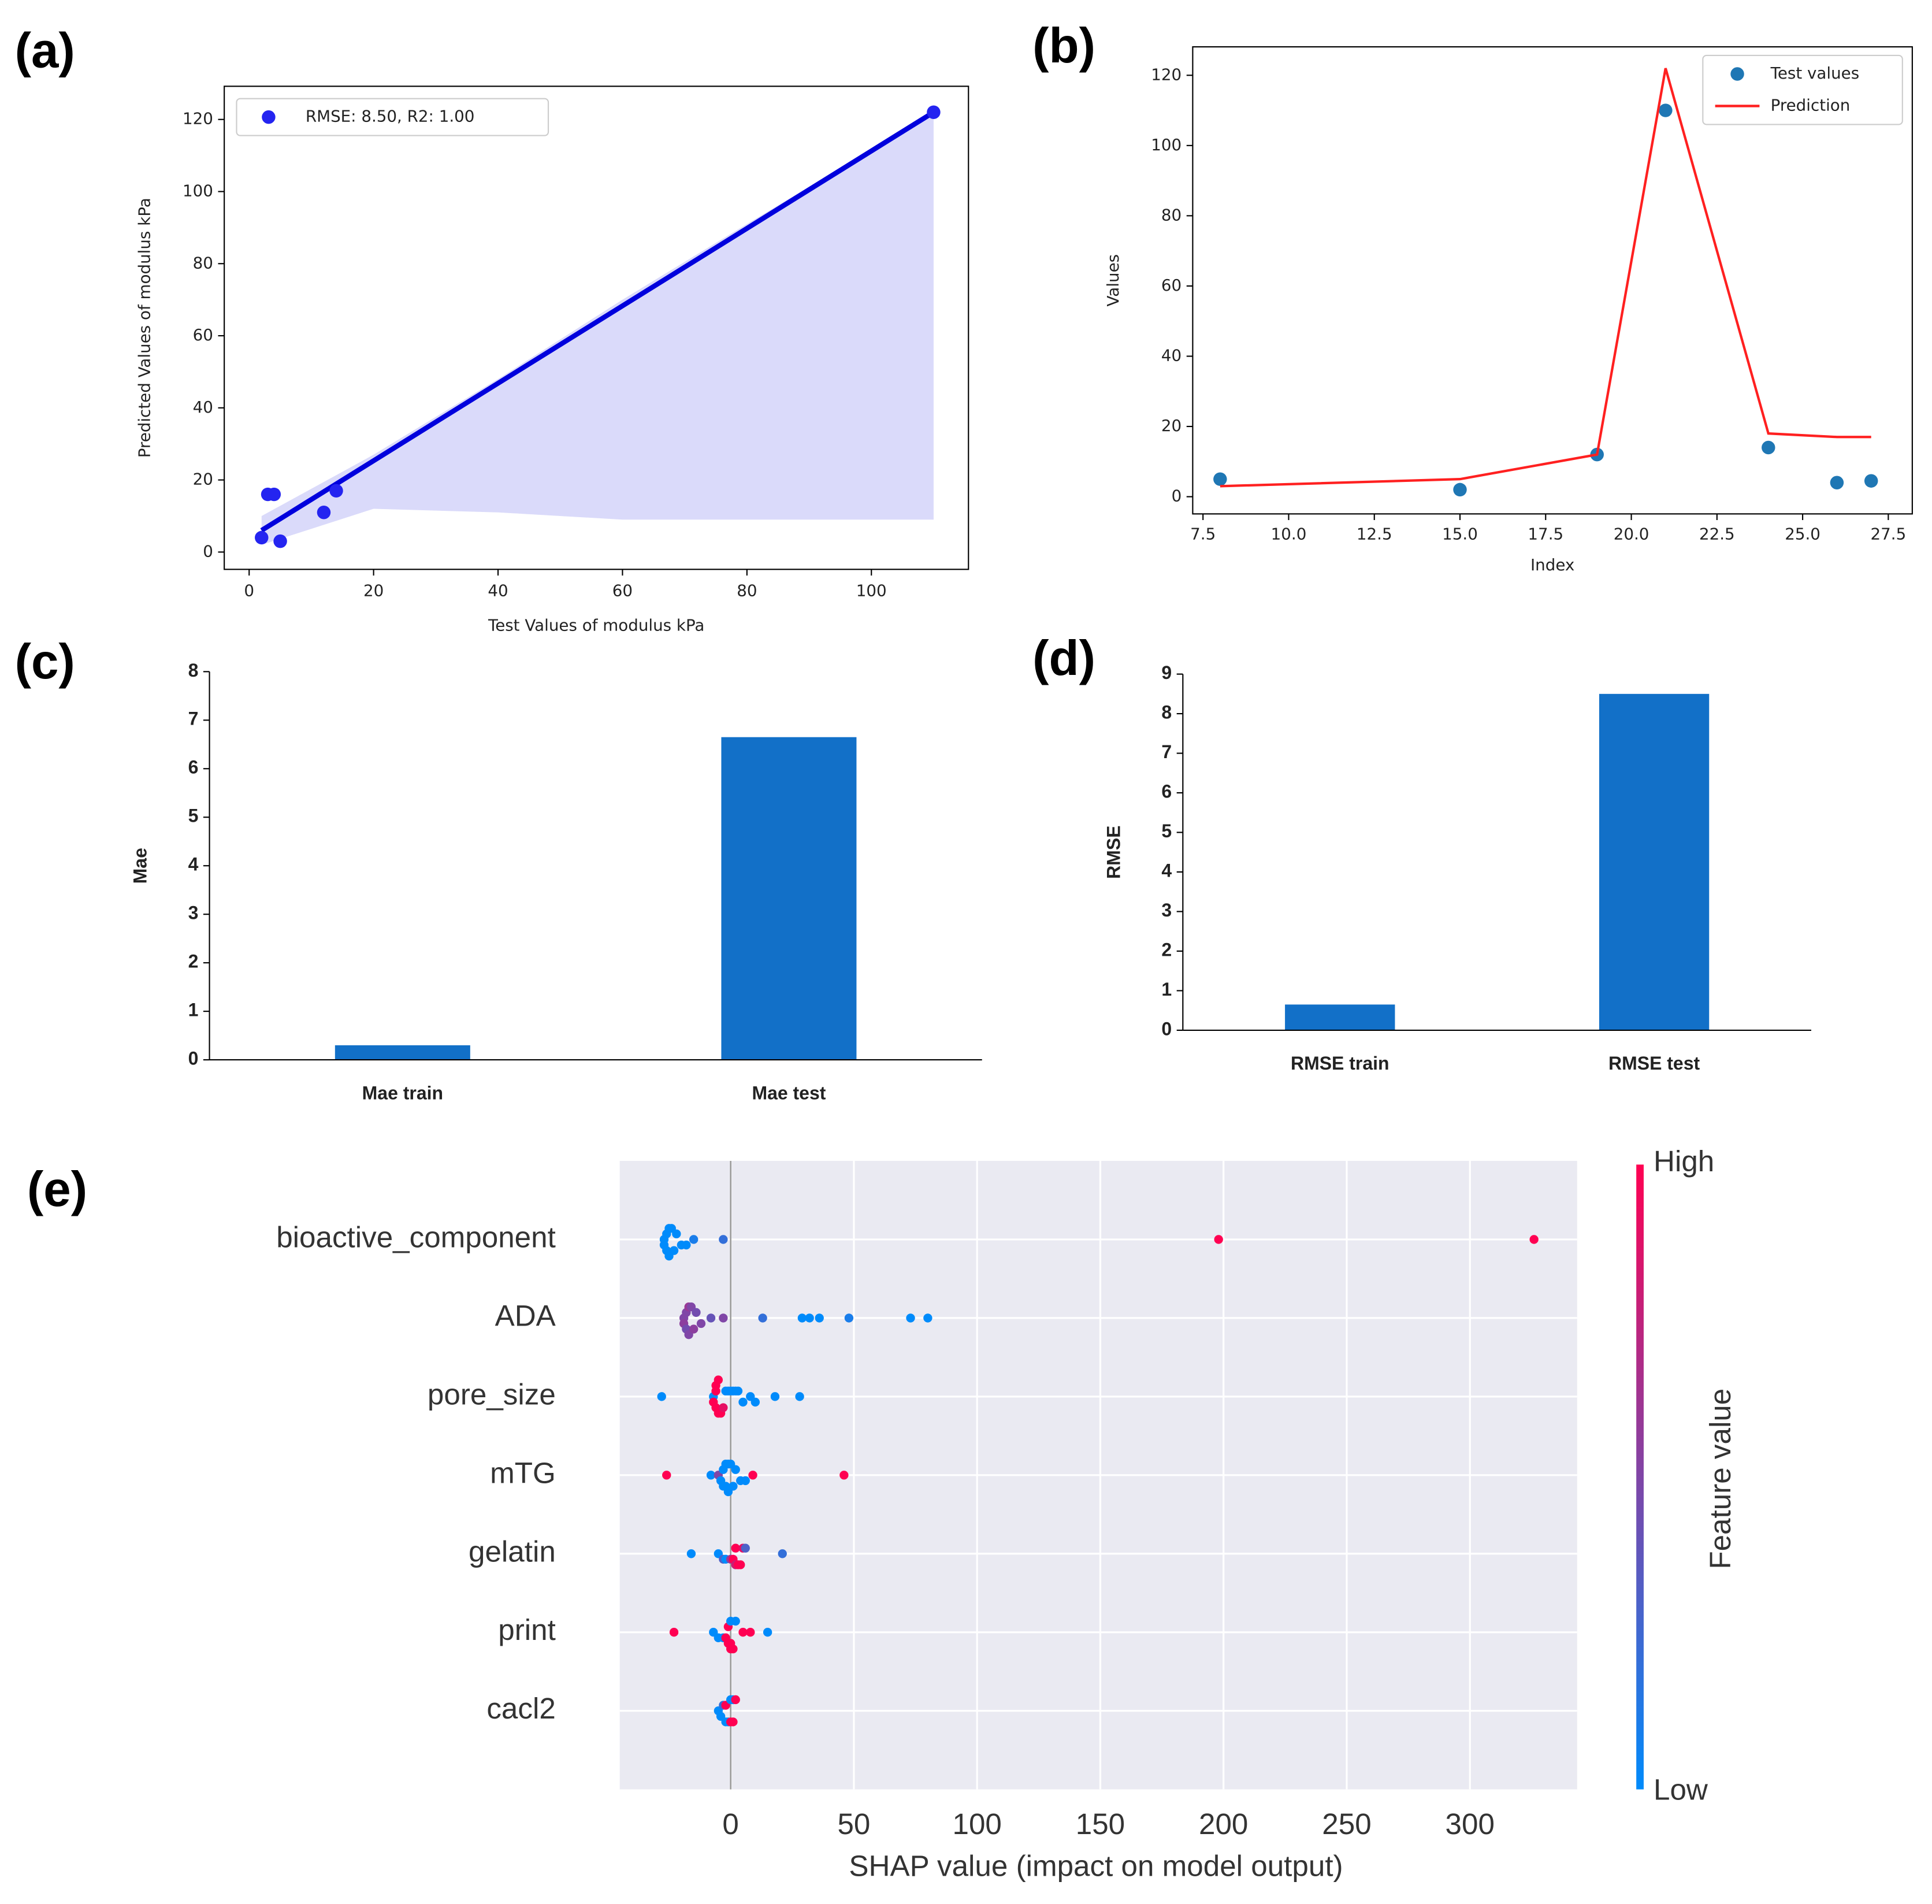  Describe the element at coordinates (1166, 751) in the screenshot. I see `y-tick-label: 7` at that location.